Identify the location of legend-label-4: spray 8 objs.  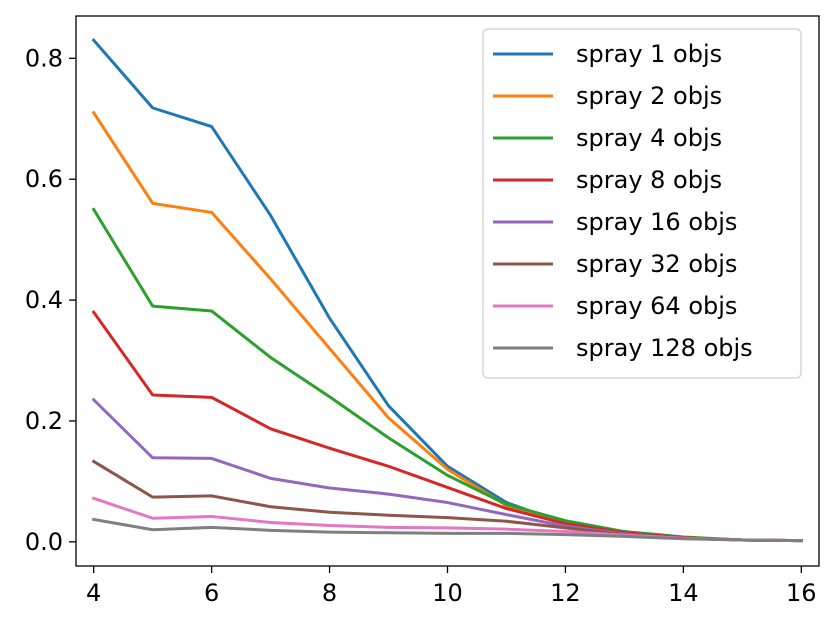
(649, 180).